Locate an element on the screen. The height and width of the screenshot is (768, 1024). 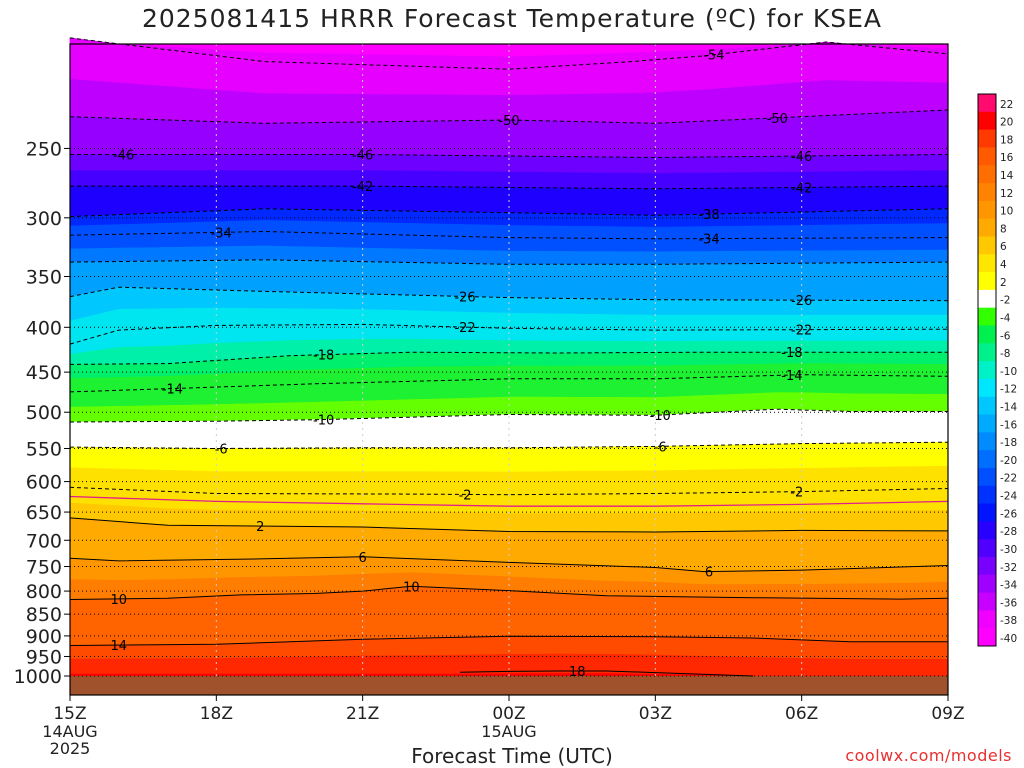
x-tick-sublabel: 2025 is located at coordinates (70, 748).